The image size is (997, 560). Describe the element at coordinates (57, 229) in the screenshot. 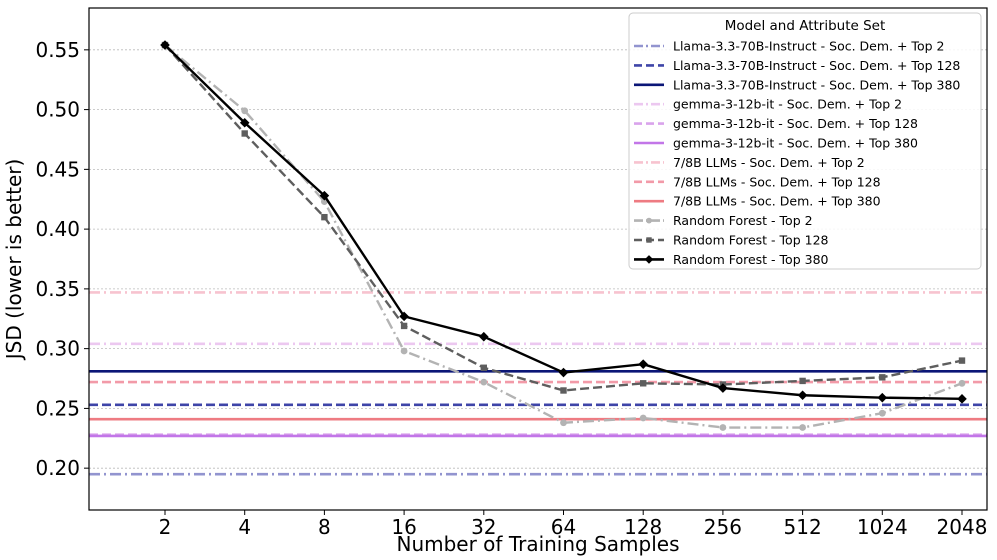

I see `y-tick-label: 0.40` at that location.